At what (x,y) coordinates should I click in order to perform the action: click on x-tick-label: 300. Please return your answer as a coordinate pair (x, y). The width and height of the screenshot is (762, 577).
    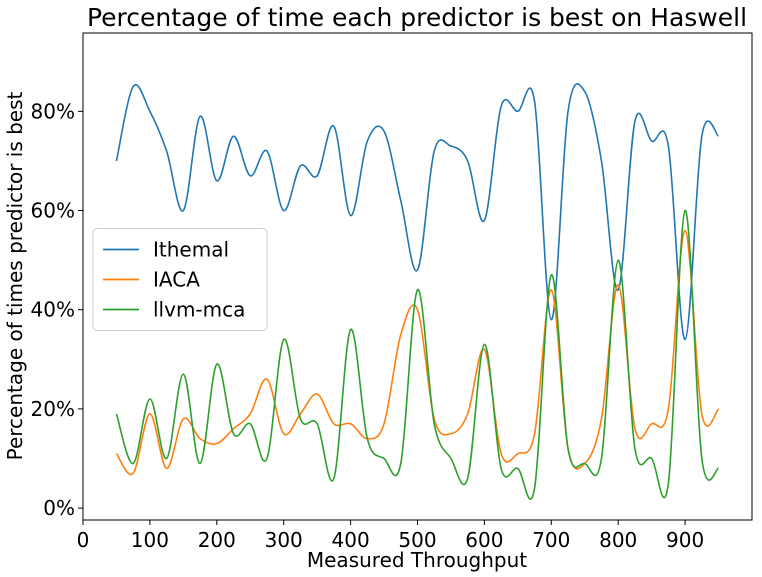
    Looking at the image, I should click on (284, 540).